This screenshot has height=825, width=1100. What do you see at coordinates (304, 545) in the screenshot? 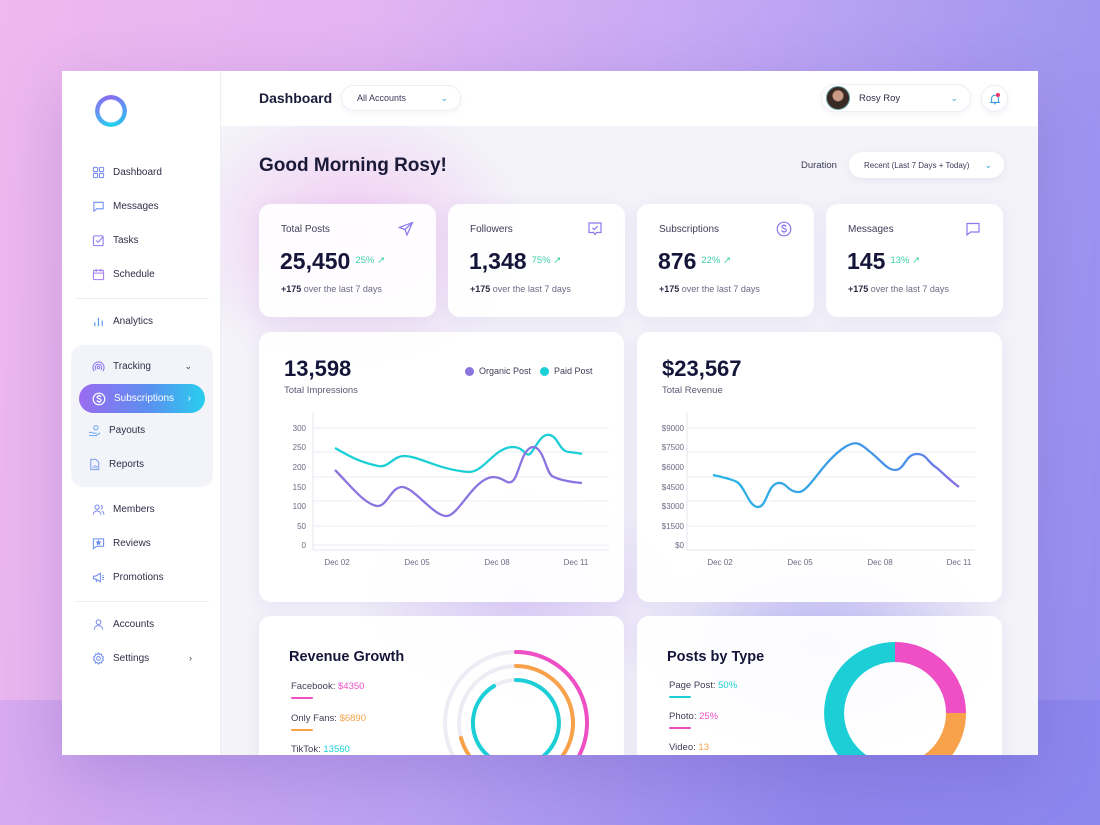
I see `y-tick: 0` at bounding box center [304, 545].